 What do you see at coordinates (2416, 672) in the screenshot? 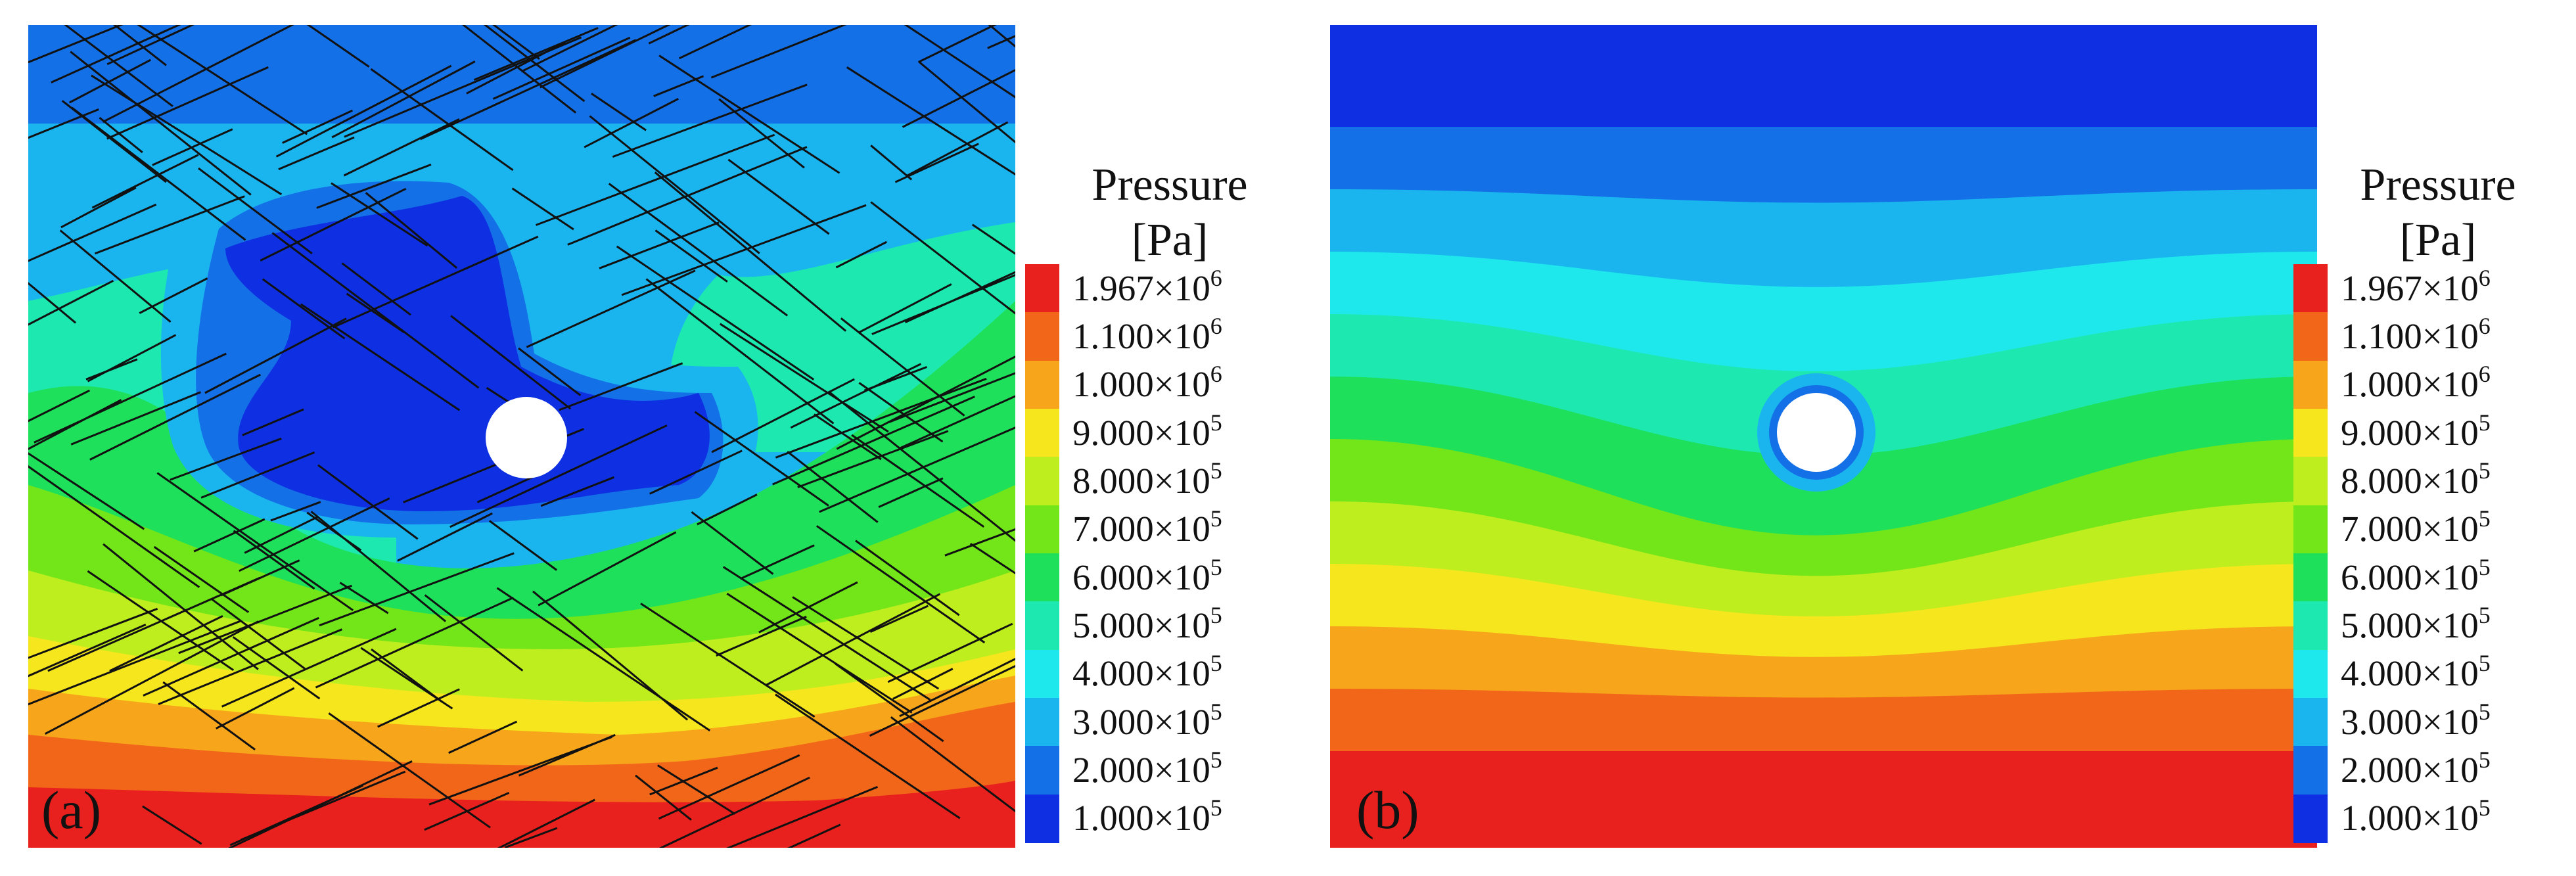
I see `legend-level-label: 4.000×10⁵` at bounding box center [2416, 672].